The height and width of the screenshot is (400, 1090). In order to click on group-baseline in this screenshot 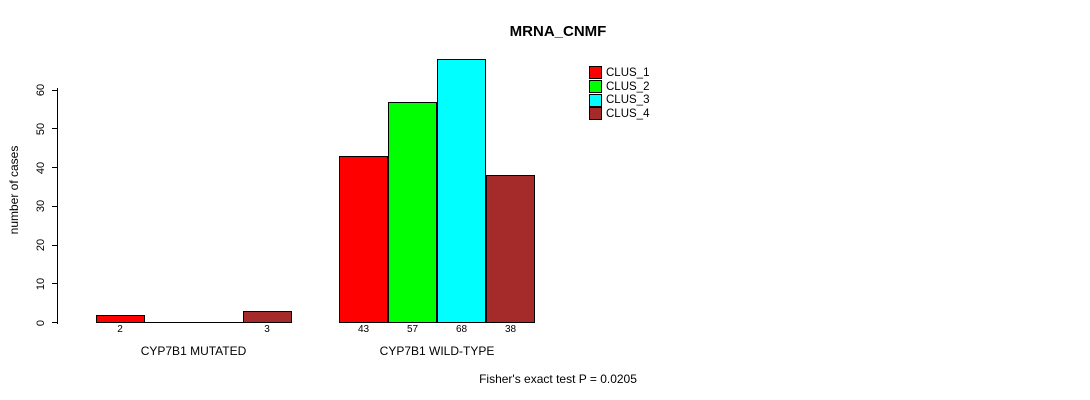, I will do `click(193, 322)`.